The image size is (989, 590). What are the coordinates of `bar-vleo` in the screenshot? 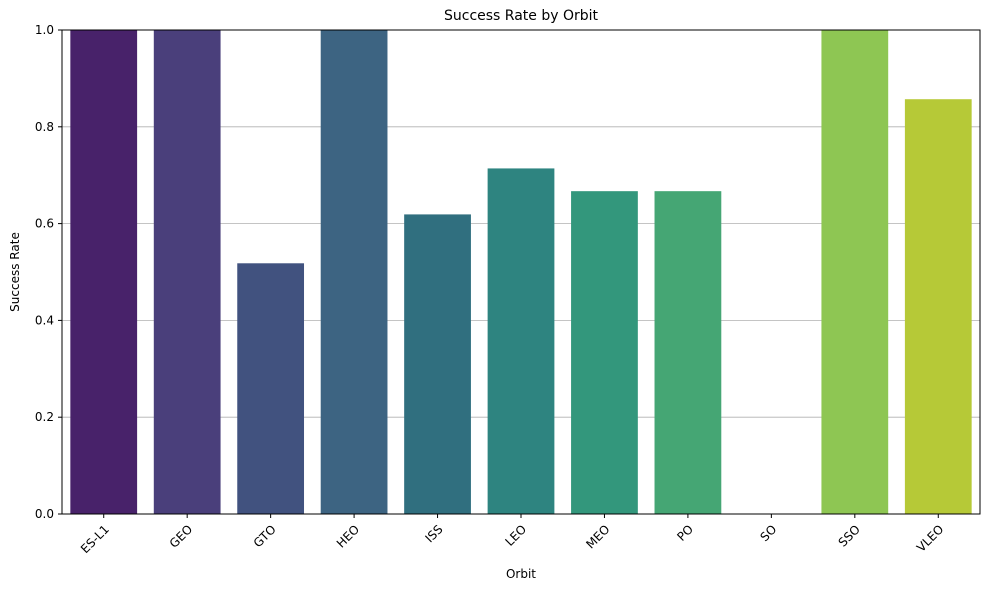 It's located at (938, 306).